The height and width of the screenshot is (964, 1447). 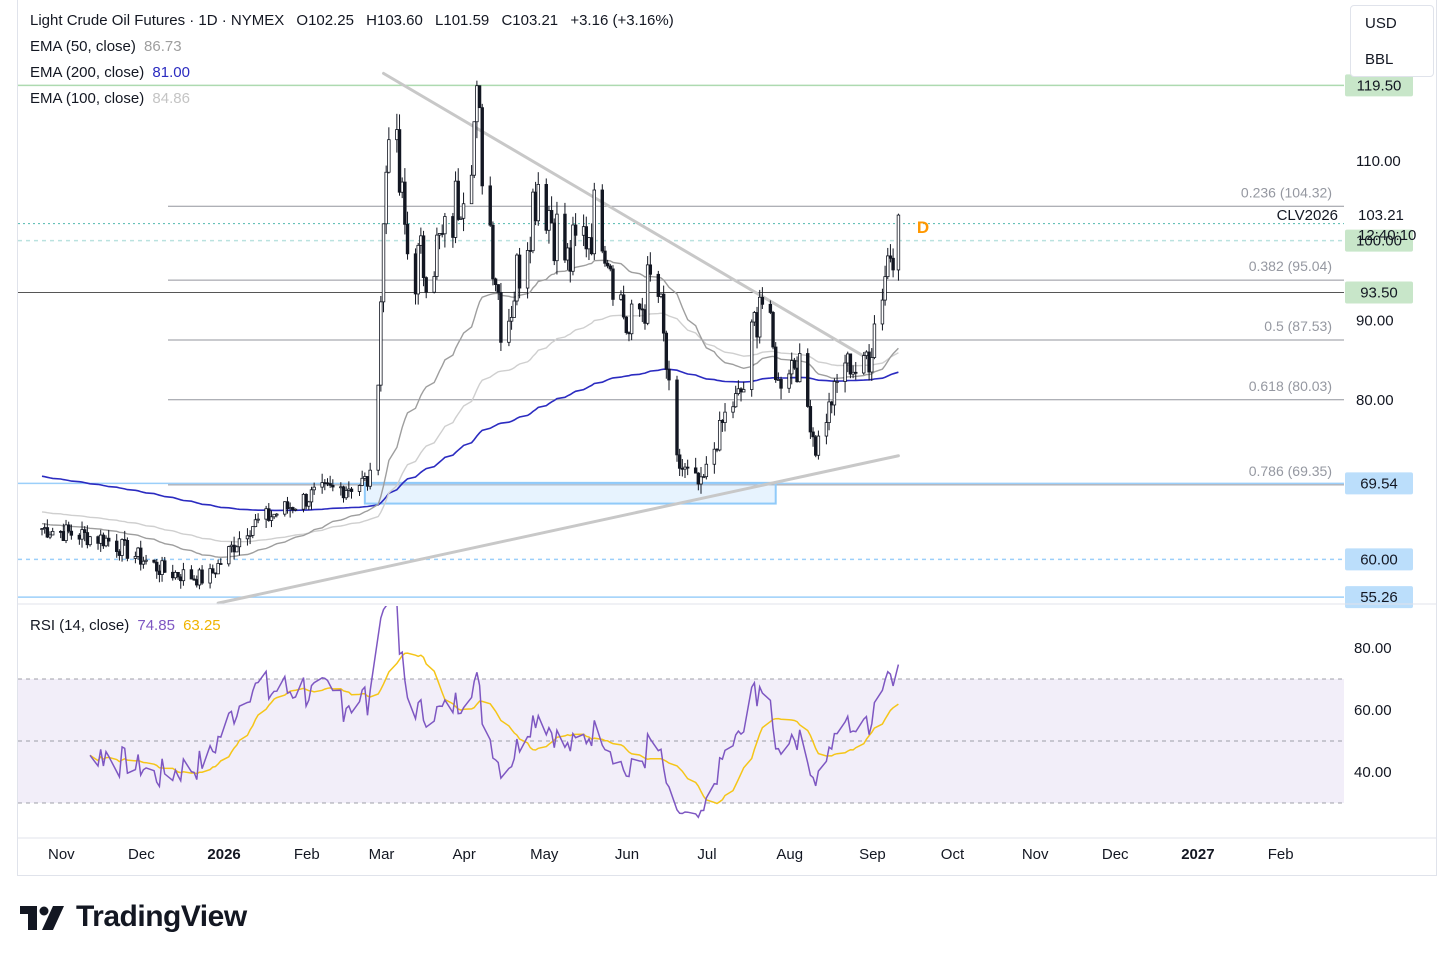 I want to click on time-tick-label: Aug, so click(x=789, y=854).